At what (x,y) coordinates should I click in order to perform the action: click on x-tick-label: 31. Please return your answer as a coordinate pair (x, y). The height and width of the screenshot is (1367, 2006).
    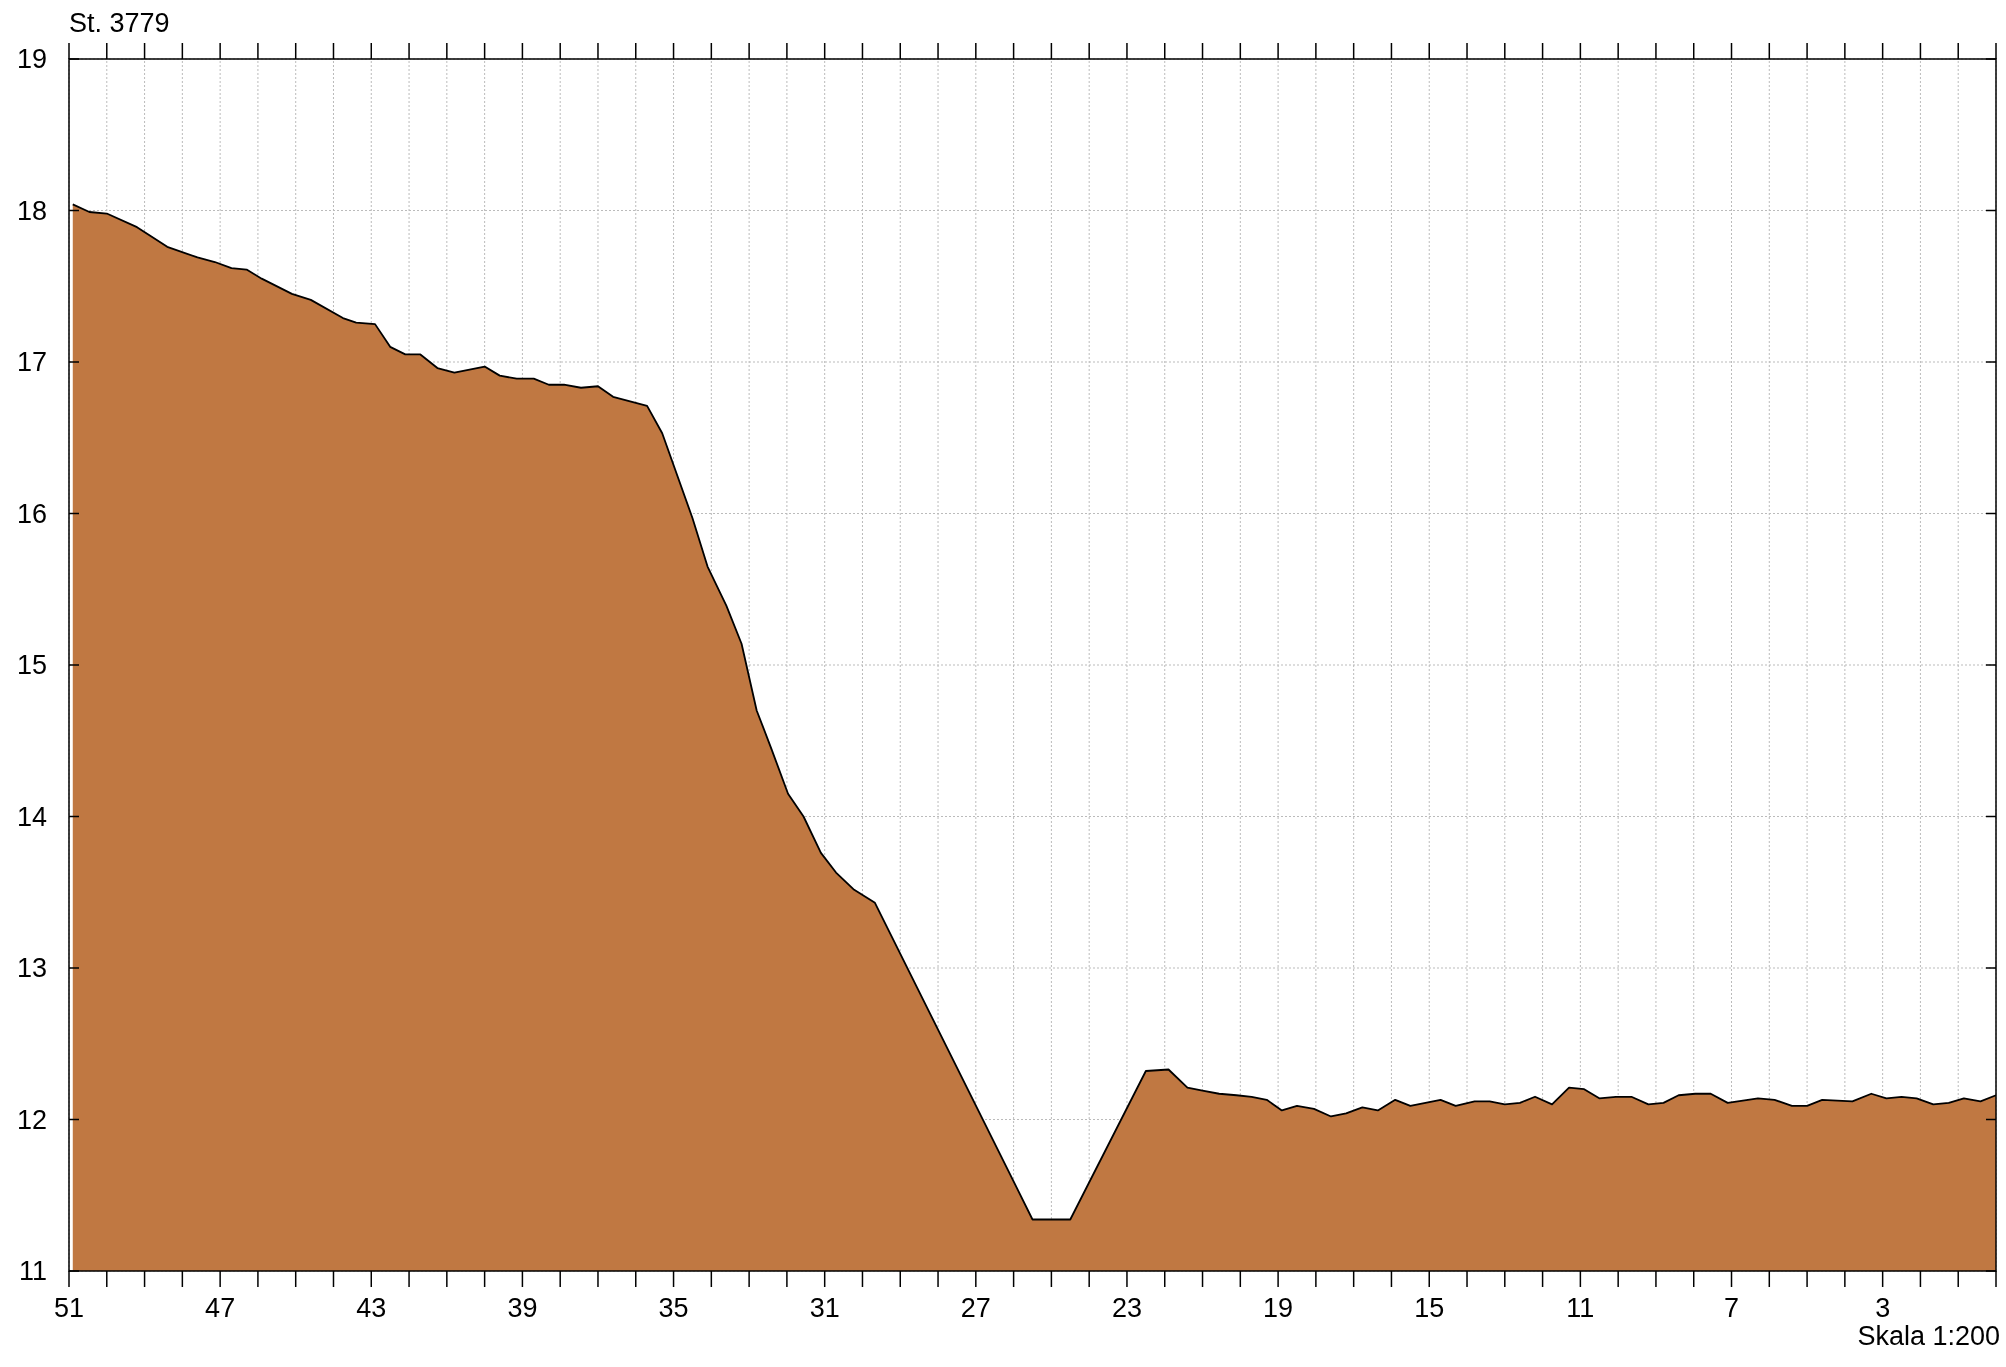
    Looking at the image, I should click on (824, 1308).